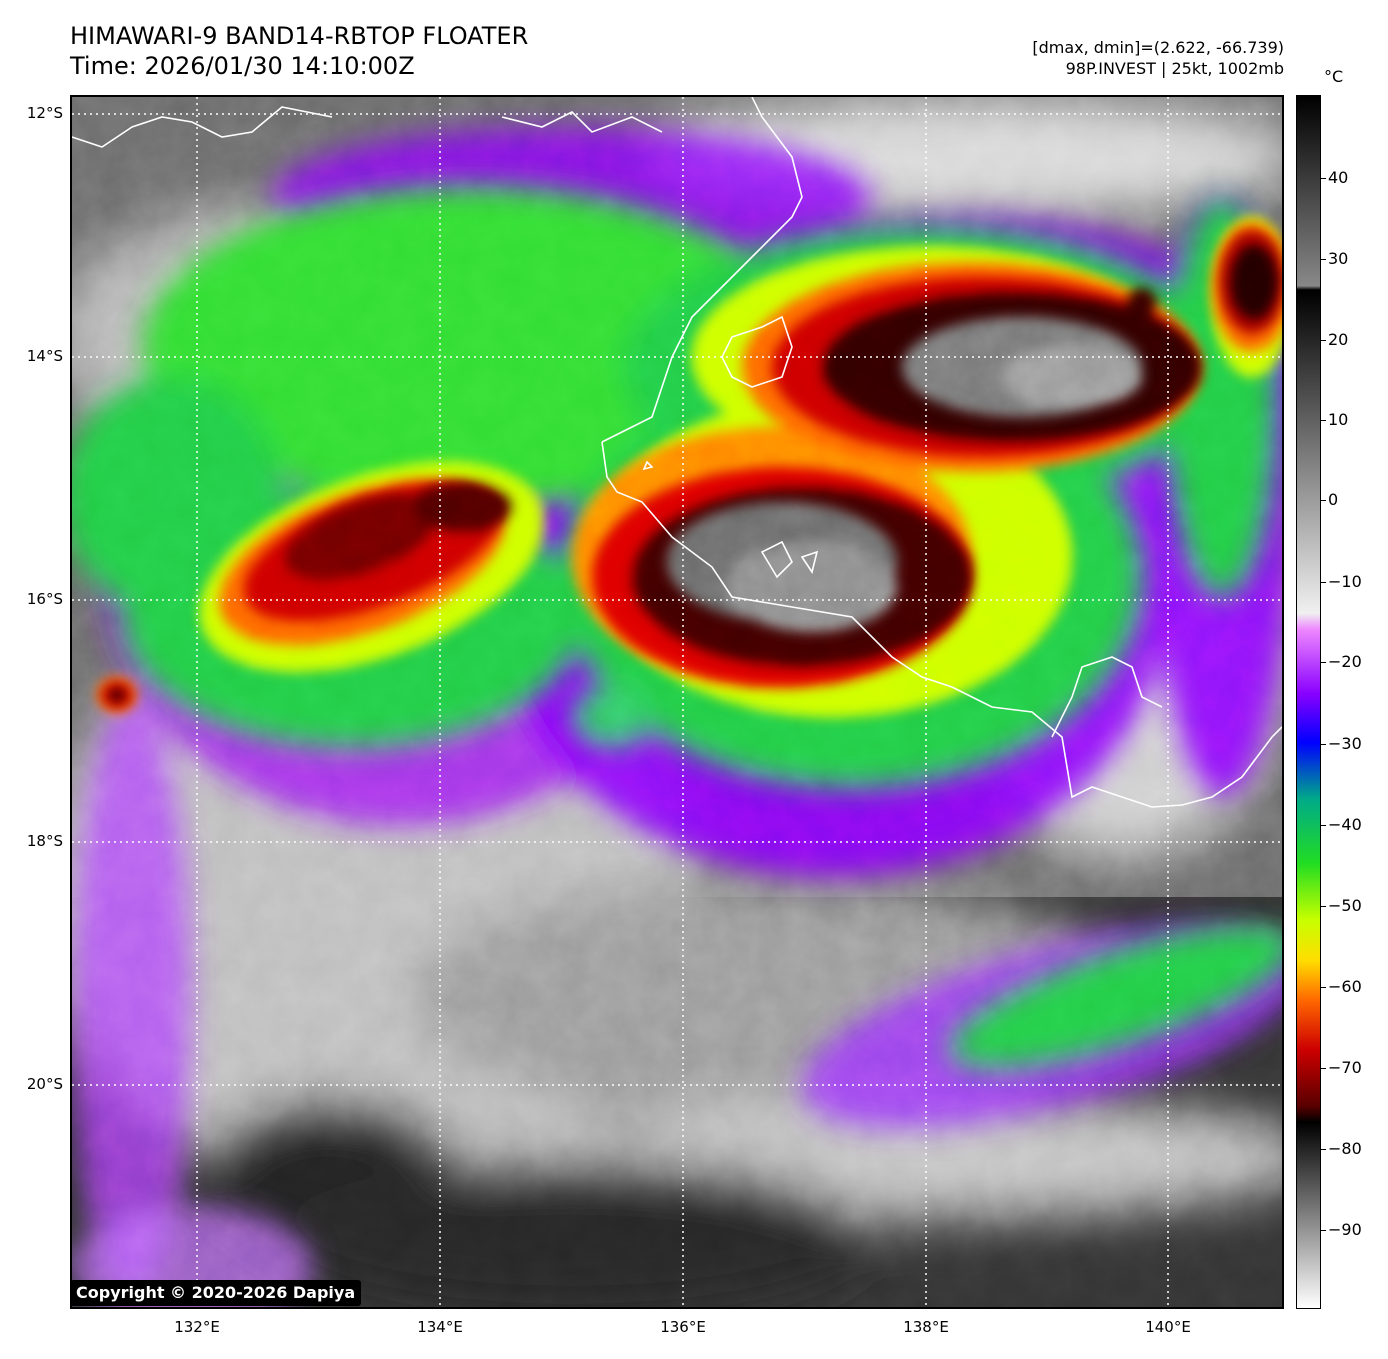  I want to click on lat-label-14s: 14°S, so click(44, 356).